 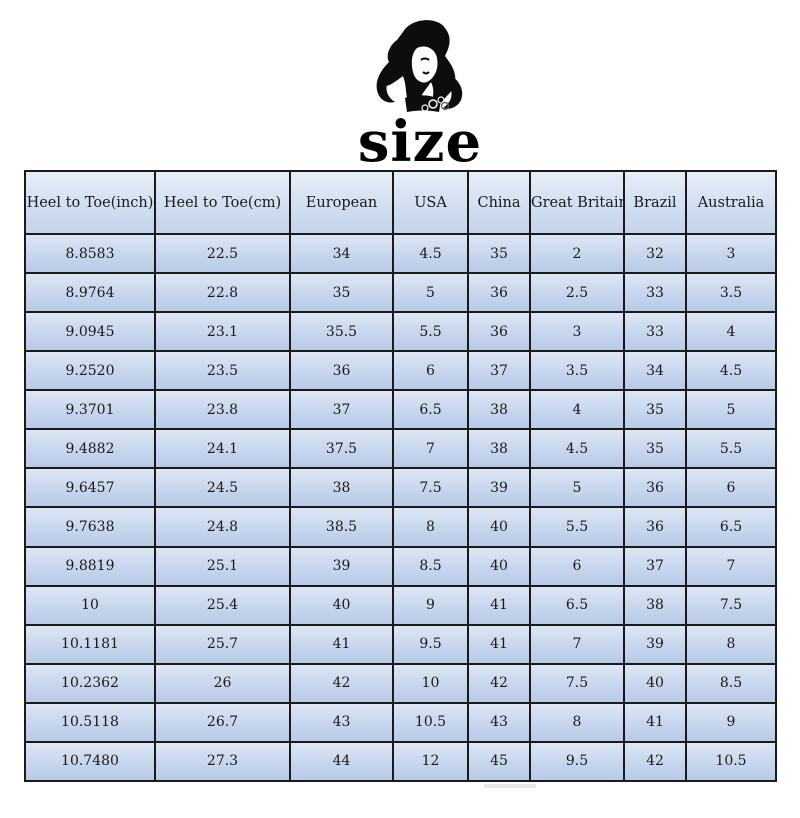 I want to click on header-heel-to-toe-inch: Heel to Toe(inch), so click(x=90, y=202).